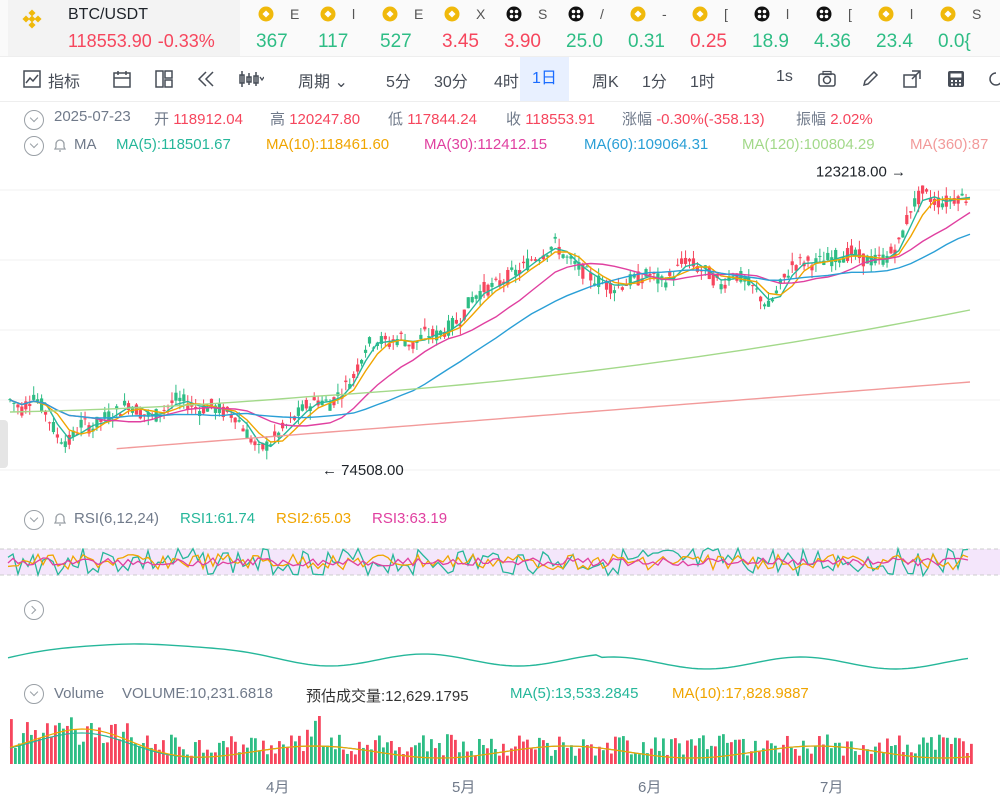 This screenshot has width=1000, height=807. Describe the element at coordinates (506, 82) in the screenshot. I see `tab-timeframe: 4时` at that location.